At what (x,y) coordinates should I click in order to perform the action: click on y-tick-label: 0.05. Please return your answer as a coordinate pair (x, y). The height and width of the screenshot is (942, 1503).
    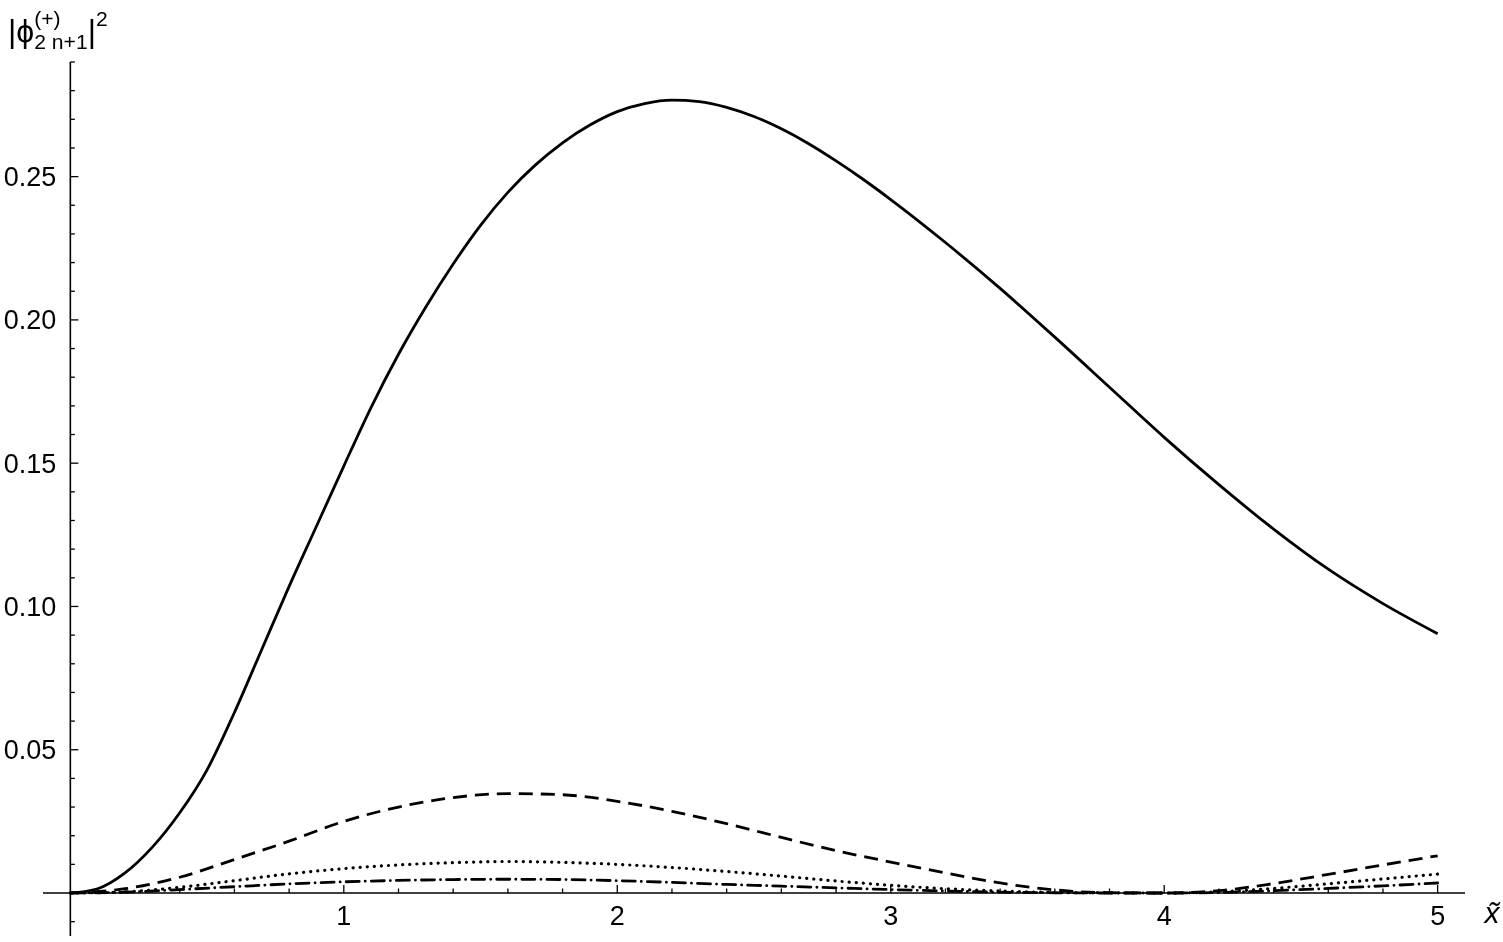
    Looking at the image, I should click on (30, 750).